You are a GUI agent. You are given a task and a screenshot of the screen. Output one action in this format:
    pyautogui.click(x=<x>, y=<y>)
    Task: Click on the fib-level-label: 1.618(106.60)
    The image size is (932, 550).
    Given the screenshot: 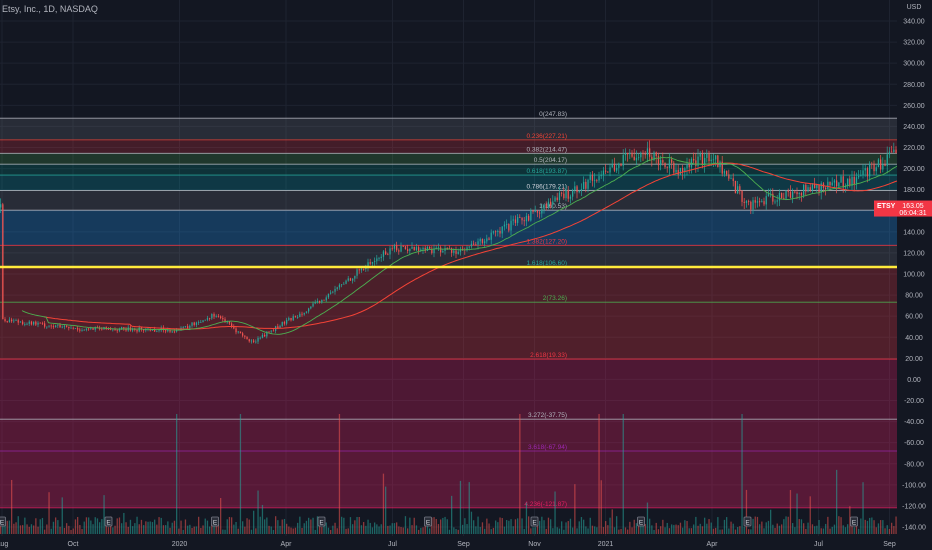 What is the action you would take?
    pyautogui.click(x=547, y=263)
    